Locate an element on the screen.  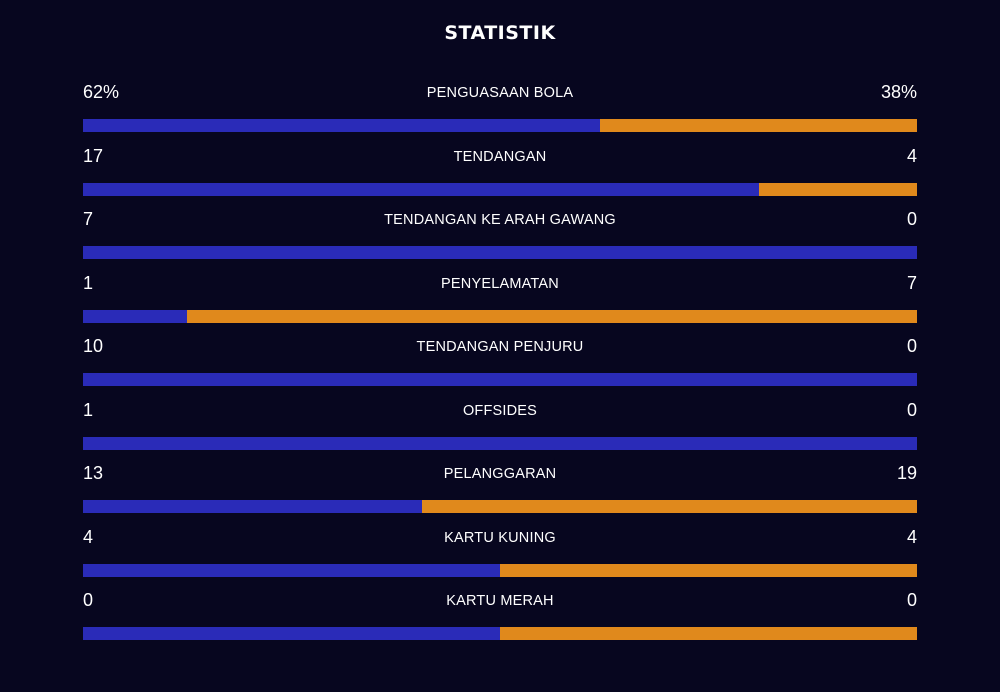
away-value: 19 is located at coordinates (906, 473).